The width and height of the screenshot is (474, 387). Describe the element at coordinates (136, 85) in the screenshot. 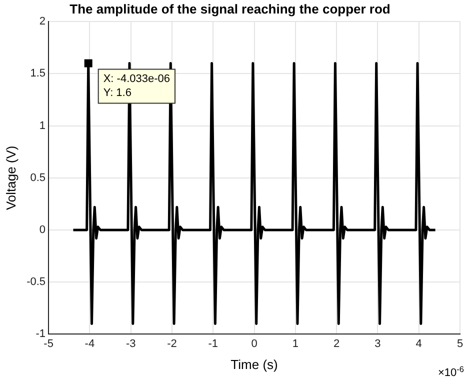

I see `annotation: X: -4.033e-06 Y: 1.6` at that location.